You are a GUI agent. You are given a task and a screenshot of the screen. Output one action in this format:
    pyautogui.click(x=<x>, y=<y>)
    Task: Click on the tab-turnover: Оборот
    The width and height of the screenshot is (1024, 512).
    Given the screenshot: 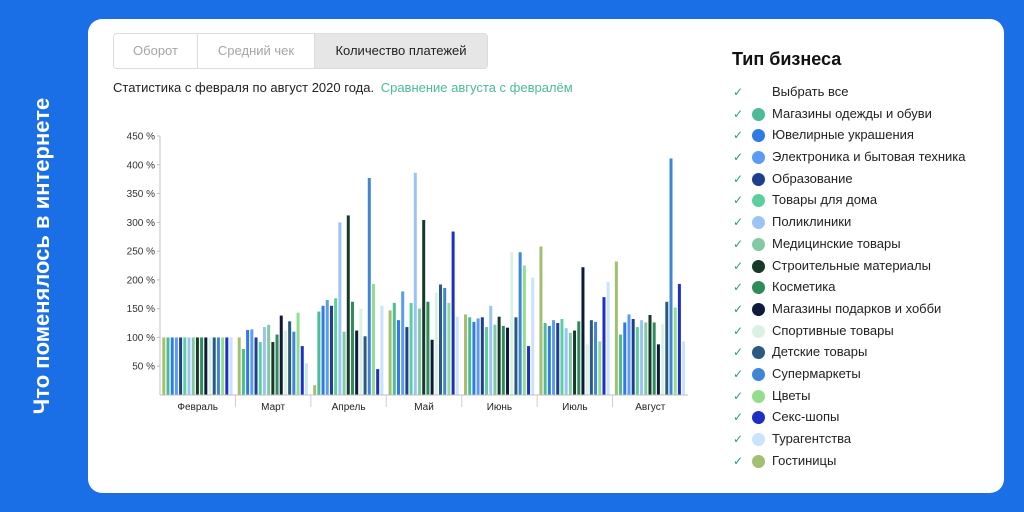 What is the action you would take?
    pyautogui.click(x=156, y=51)
    